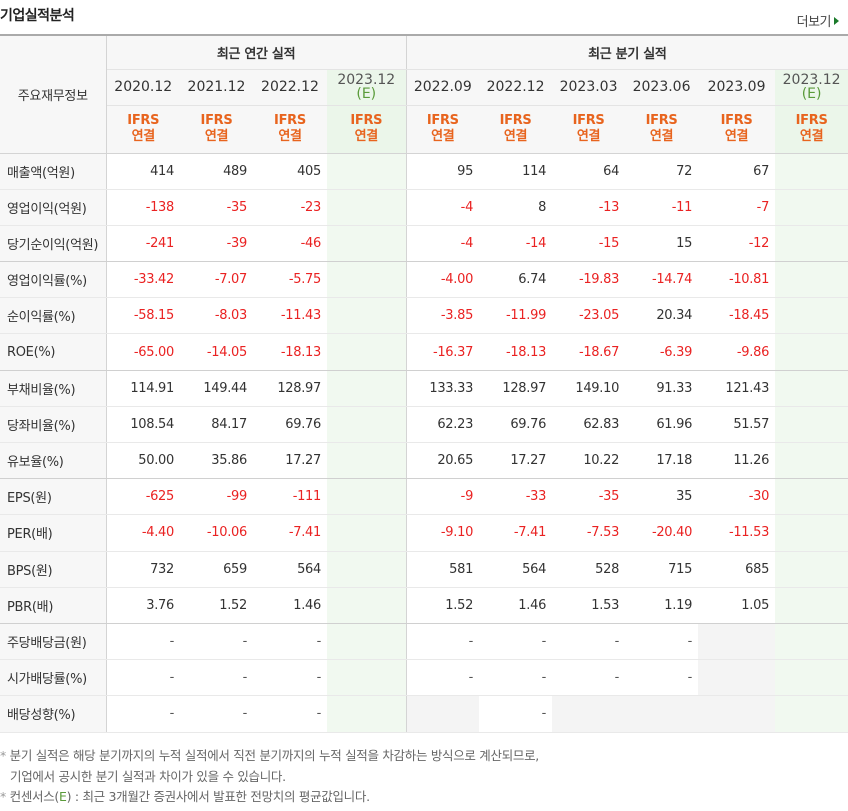  What do you see at coordinates (216, 87) in the screenshot?
I see `period-label: 2021.12` at bounding box center [216, 87].